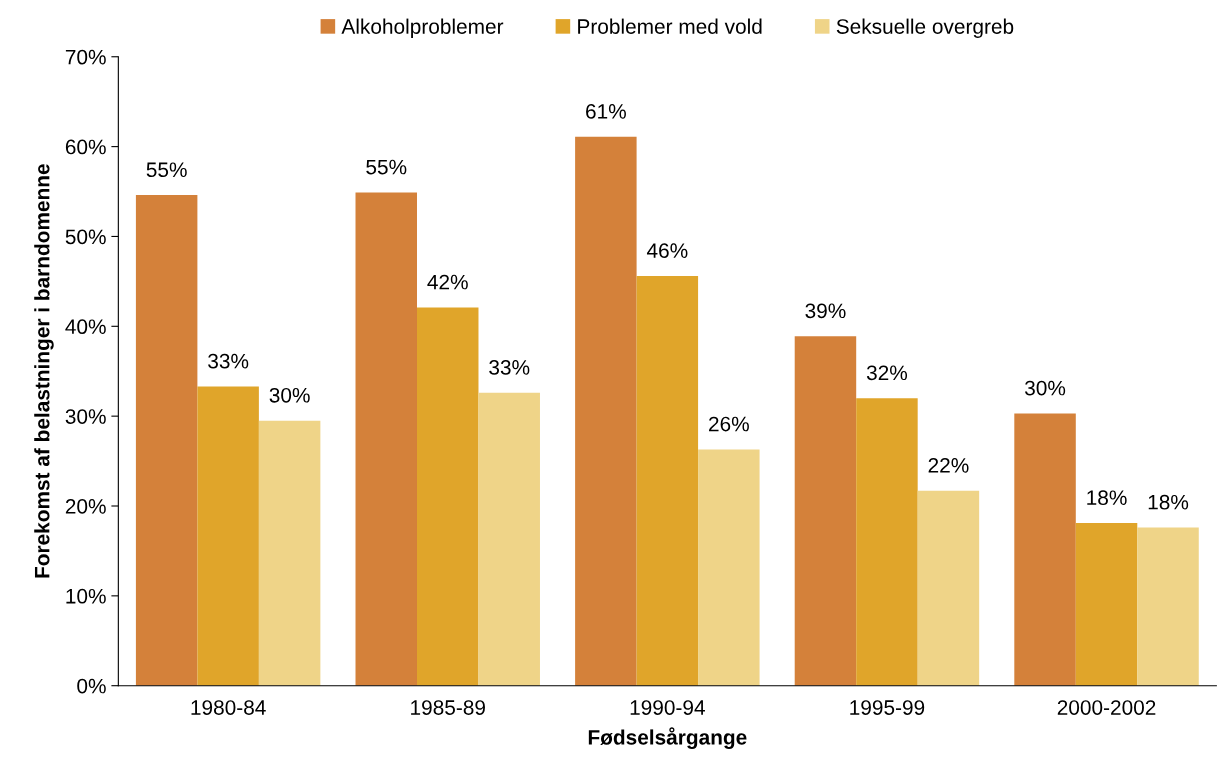  I want to click on y-tick-label: 20%, so click(85, 506).